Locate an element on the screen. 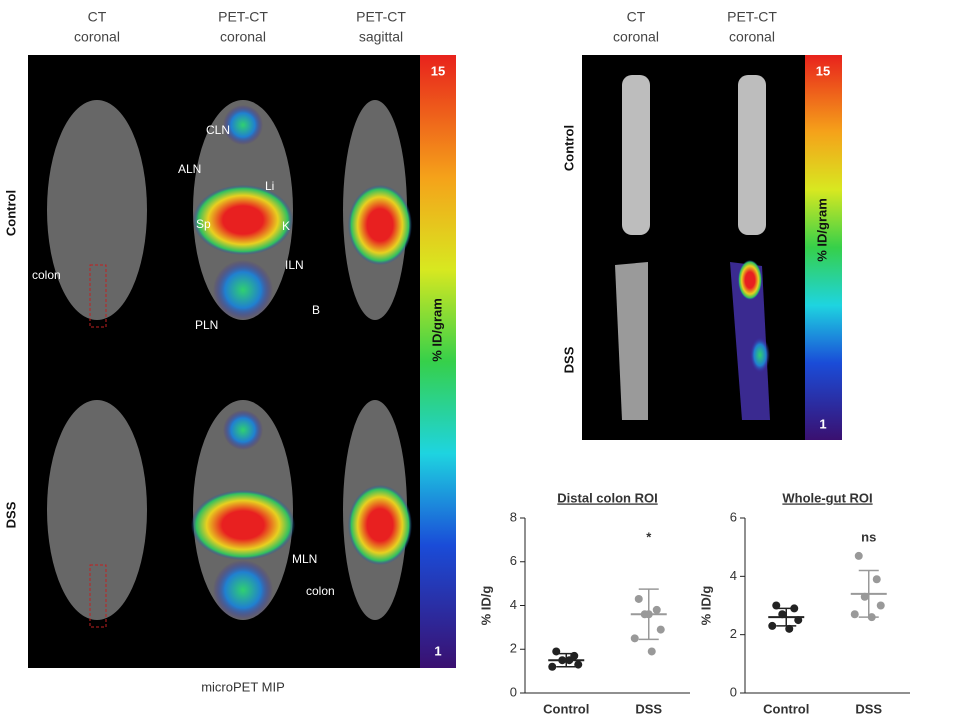 This screenshot has height=720, width=960. organ-label: Li is located at coordinates (269, 186).